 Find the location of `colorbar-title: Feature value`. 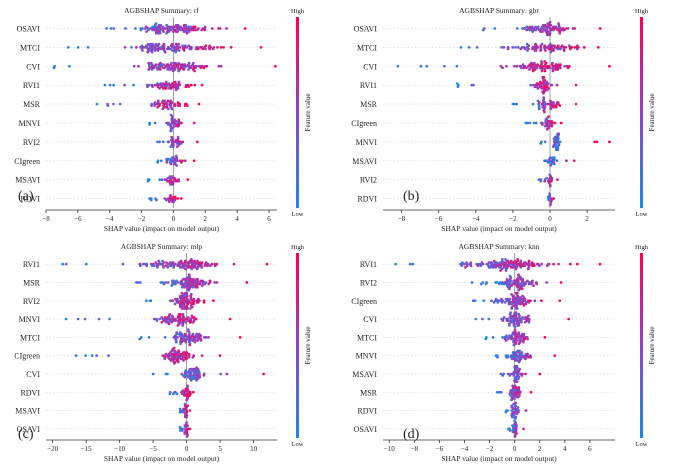

colorbar-title: Feature value is located at coordinates (308, 113).